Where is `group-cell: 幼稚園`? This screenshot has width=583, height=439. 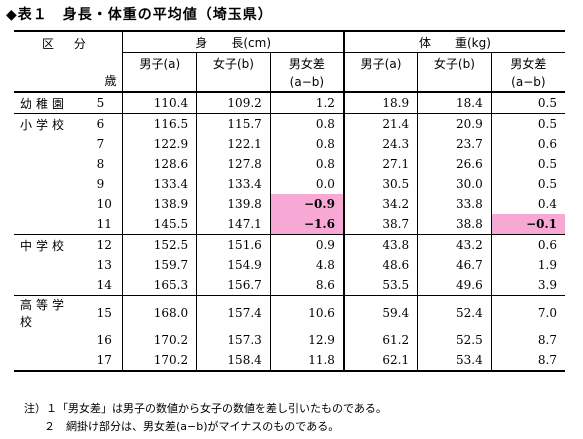
group-cell: 幼稚園 is located at coordinates (44, 103).